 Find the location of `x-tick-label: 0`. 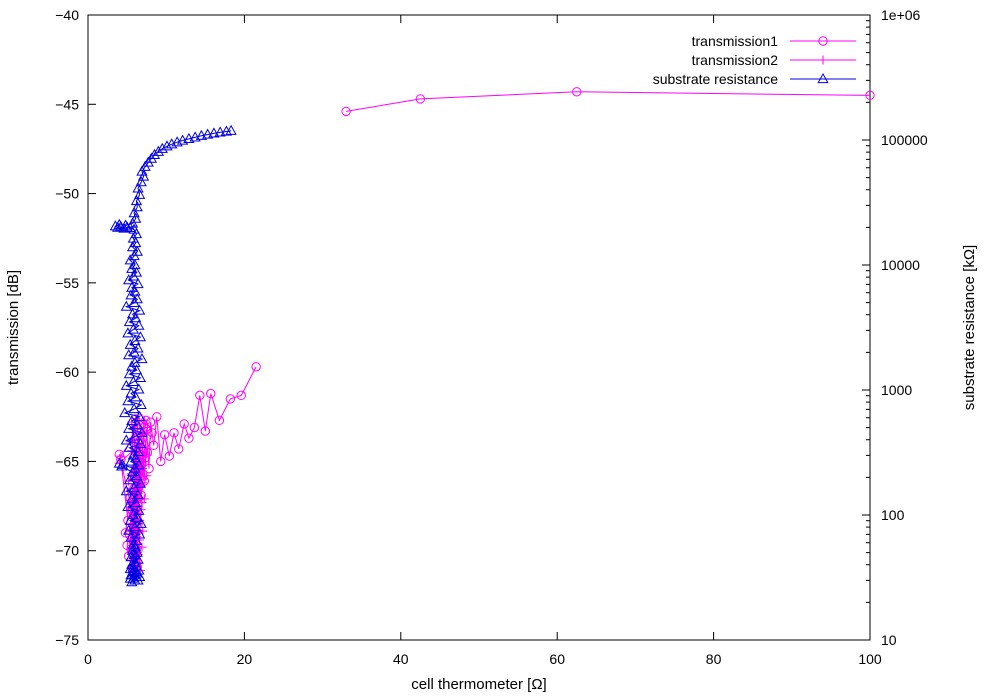

x-tick-label: 0 is located at coordinates (88, 659).